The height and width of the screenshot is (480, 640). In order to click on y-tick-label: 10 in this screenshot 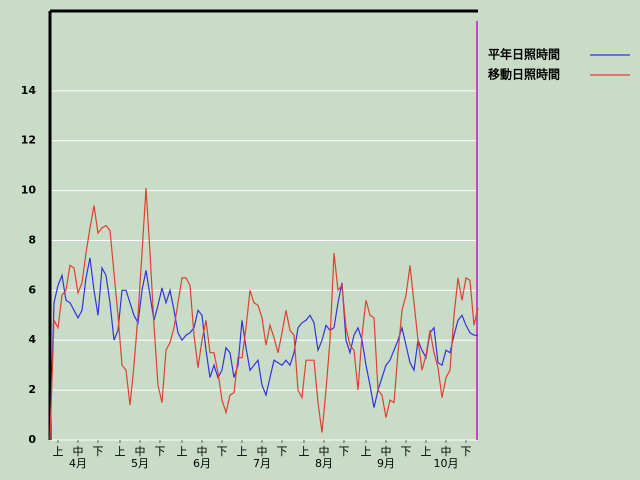, I will do `click(29, 190)`.